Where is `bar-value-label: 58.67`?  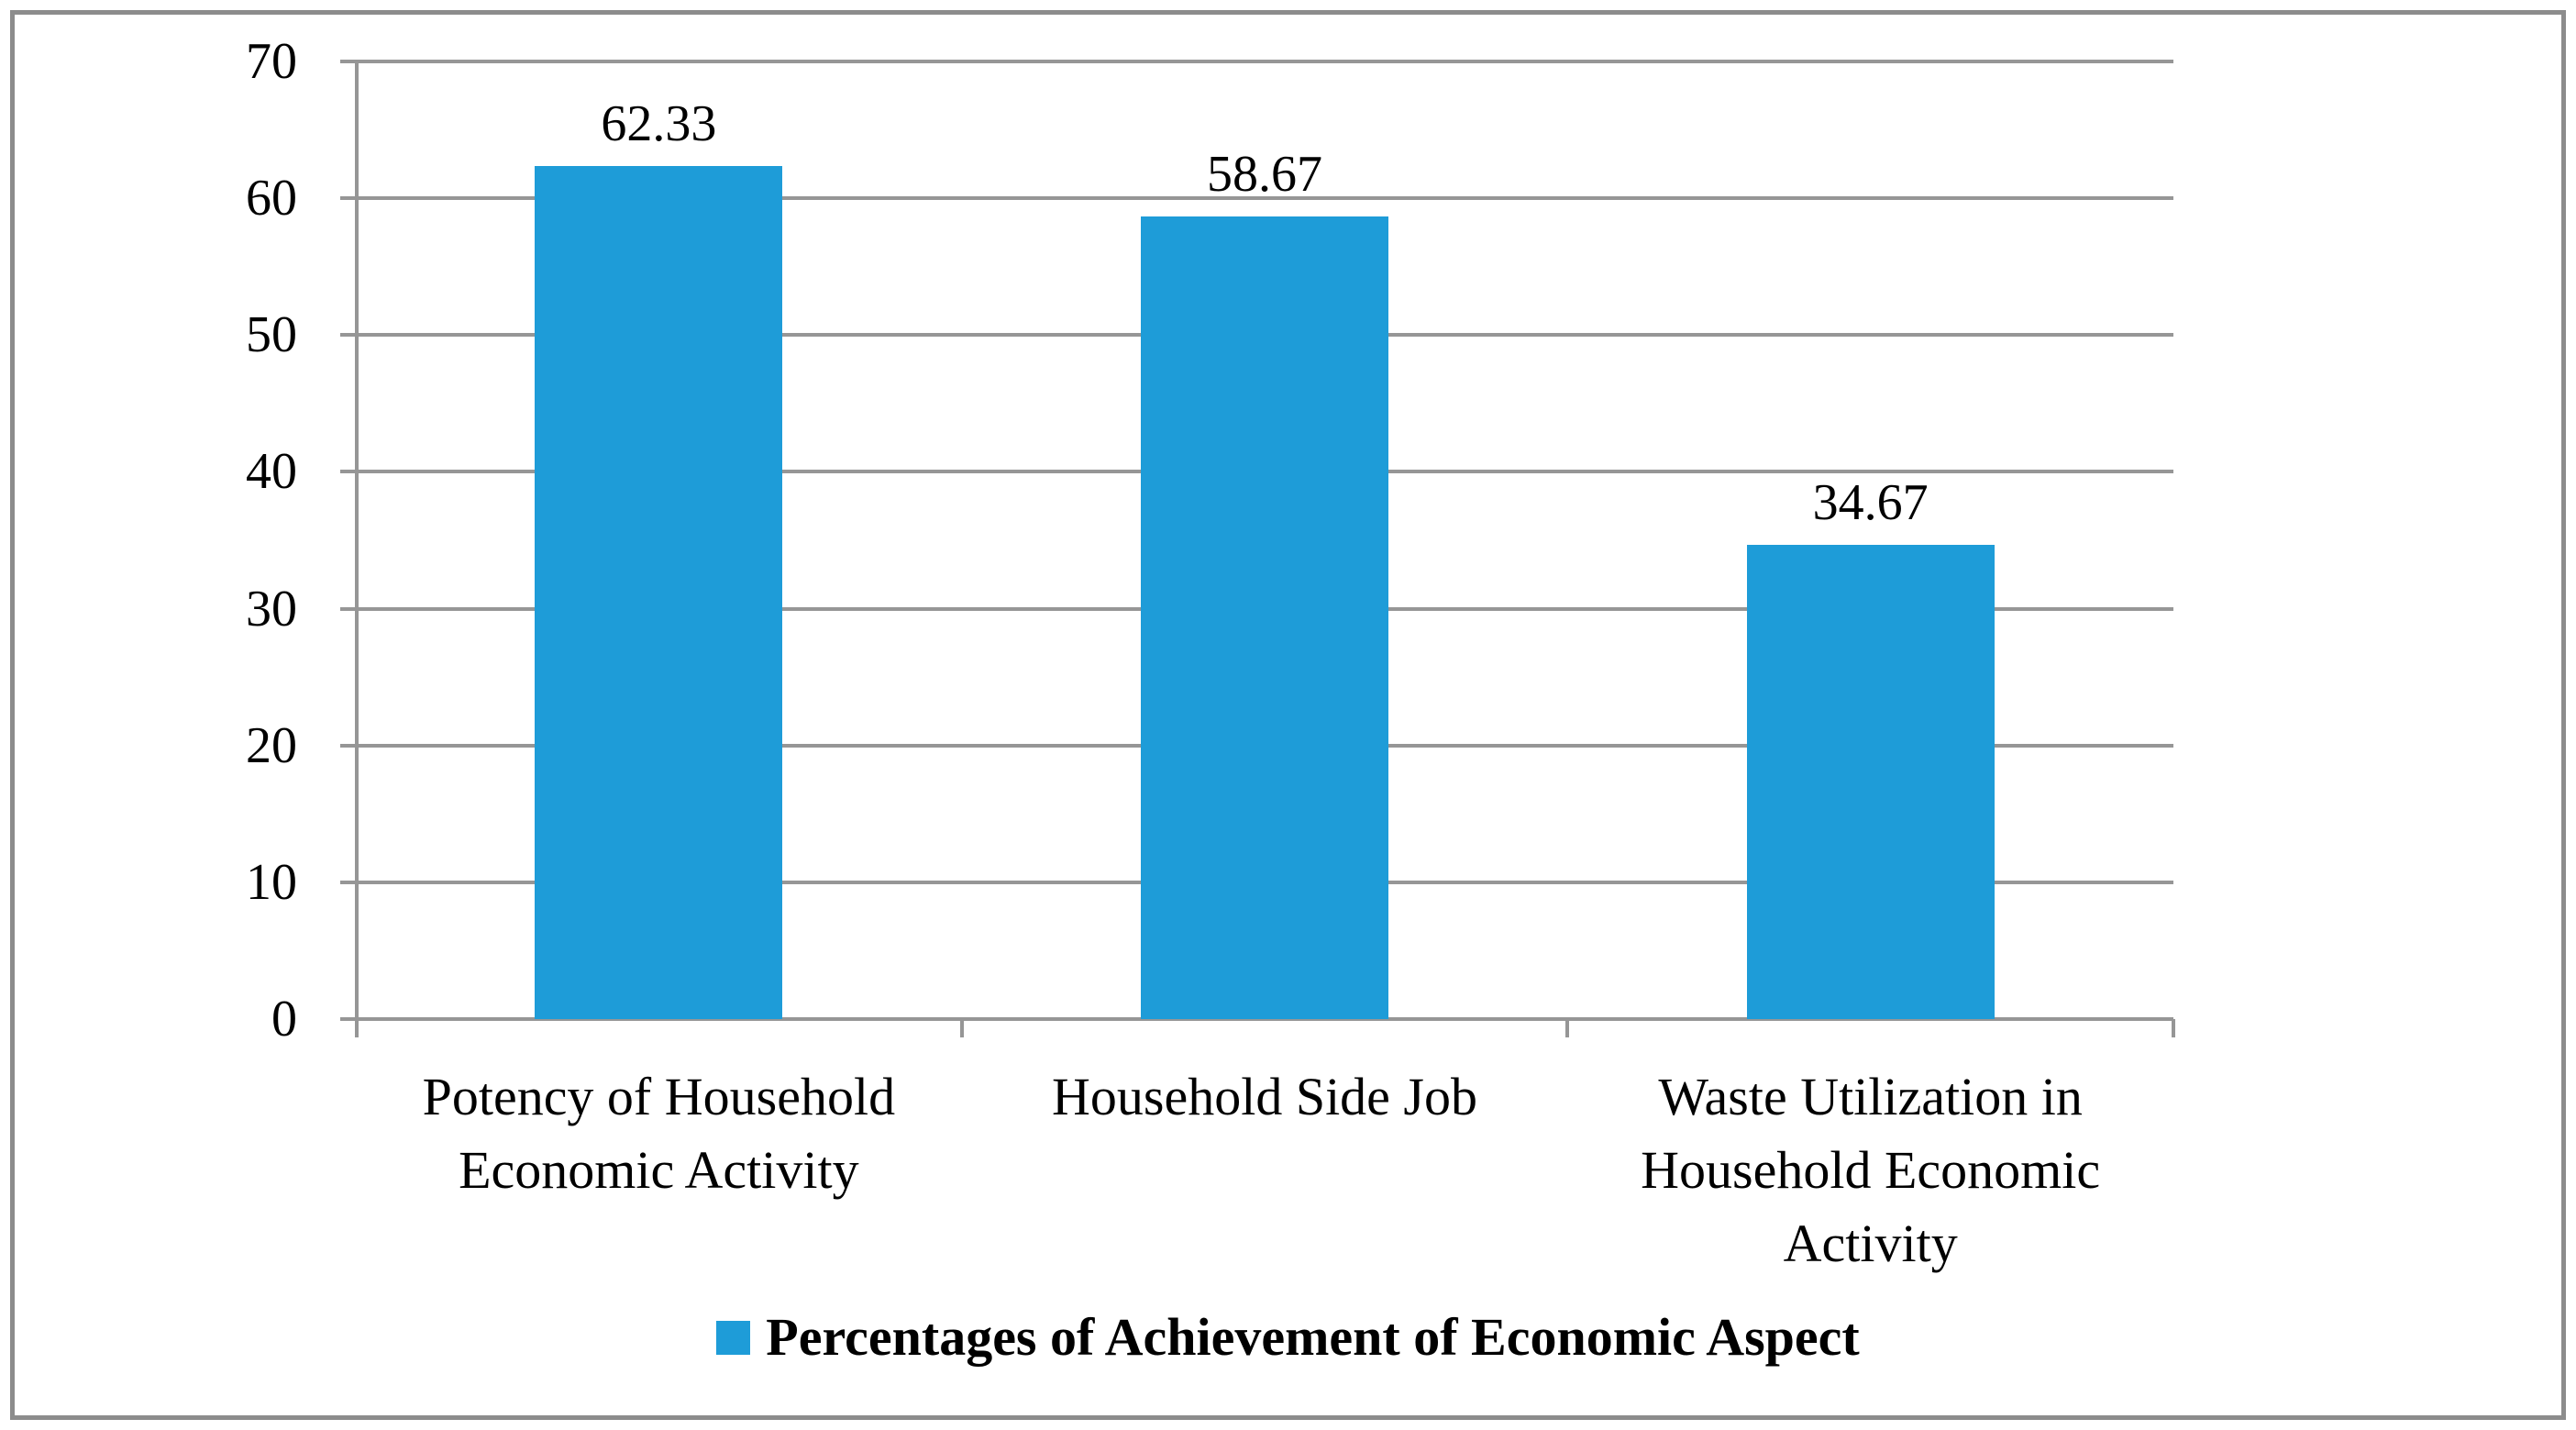 bar-value-label: 58.67 is located at coordinates (1264, 174).